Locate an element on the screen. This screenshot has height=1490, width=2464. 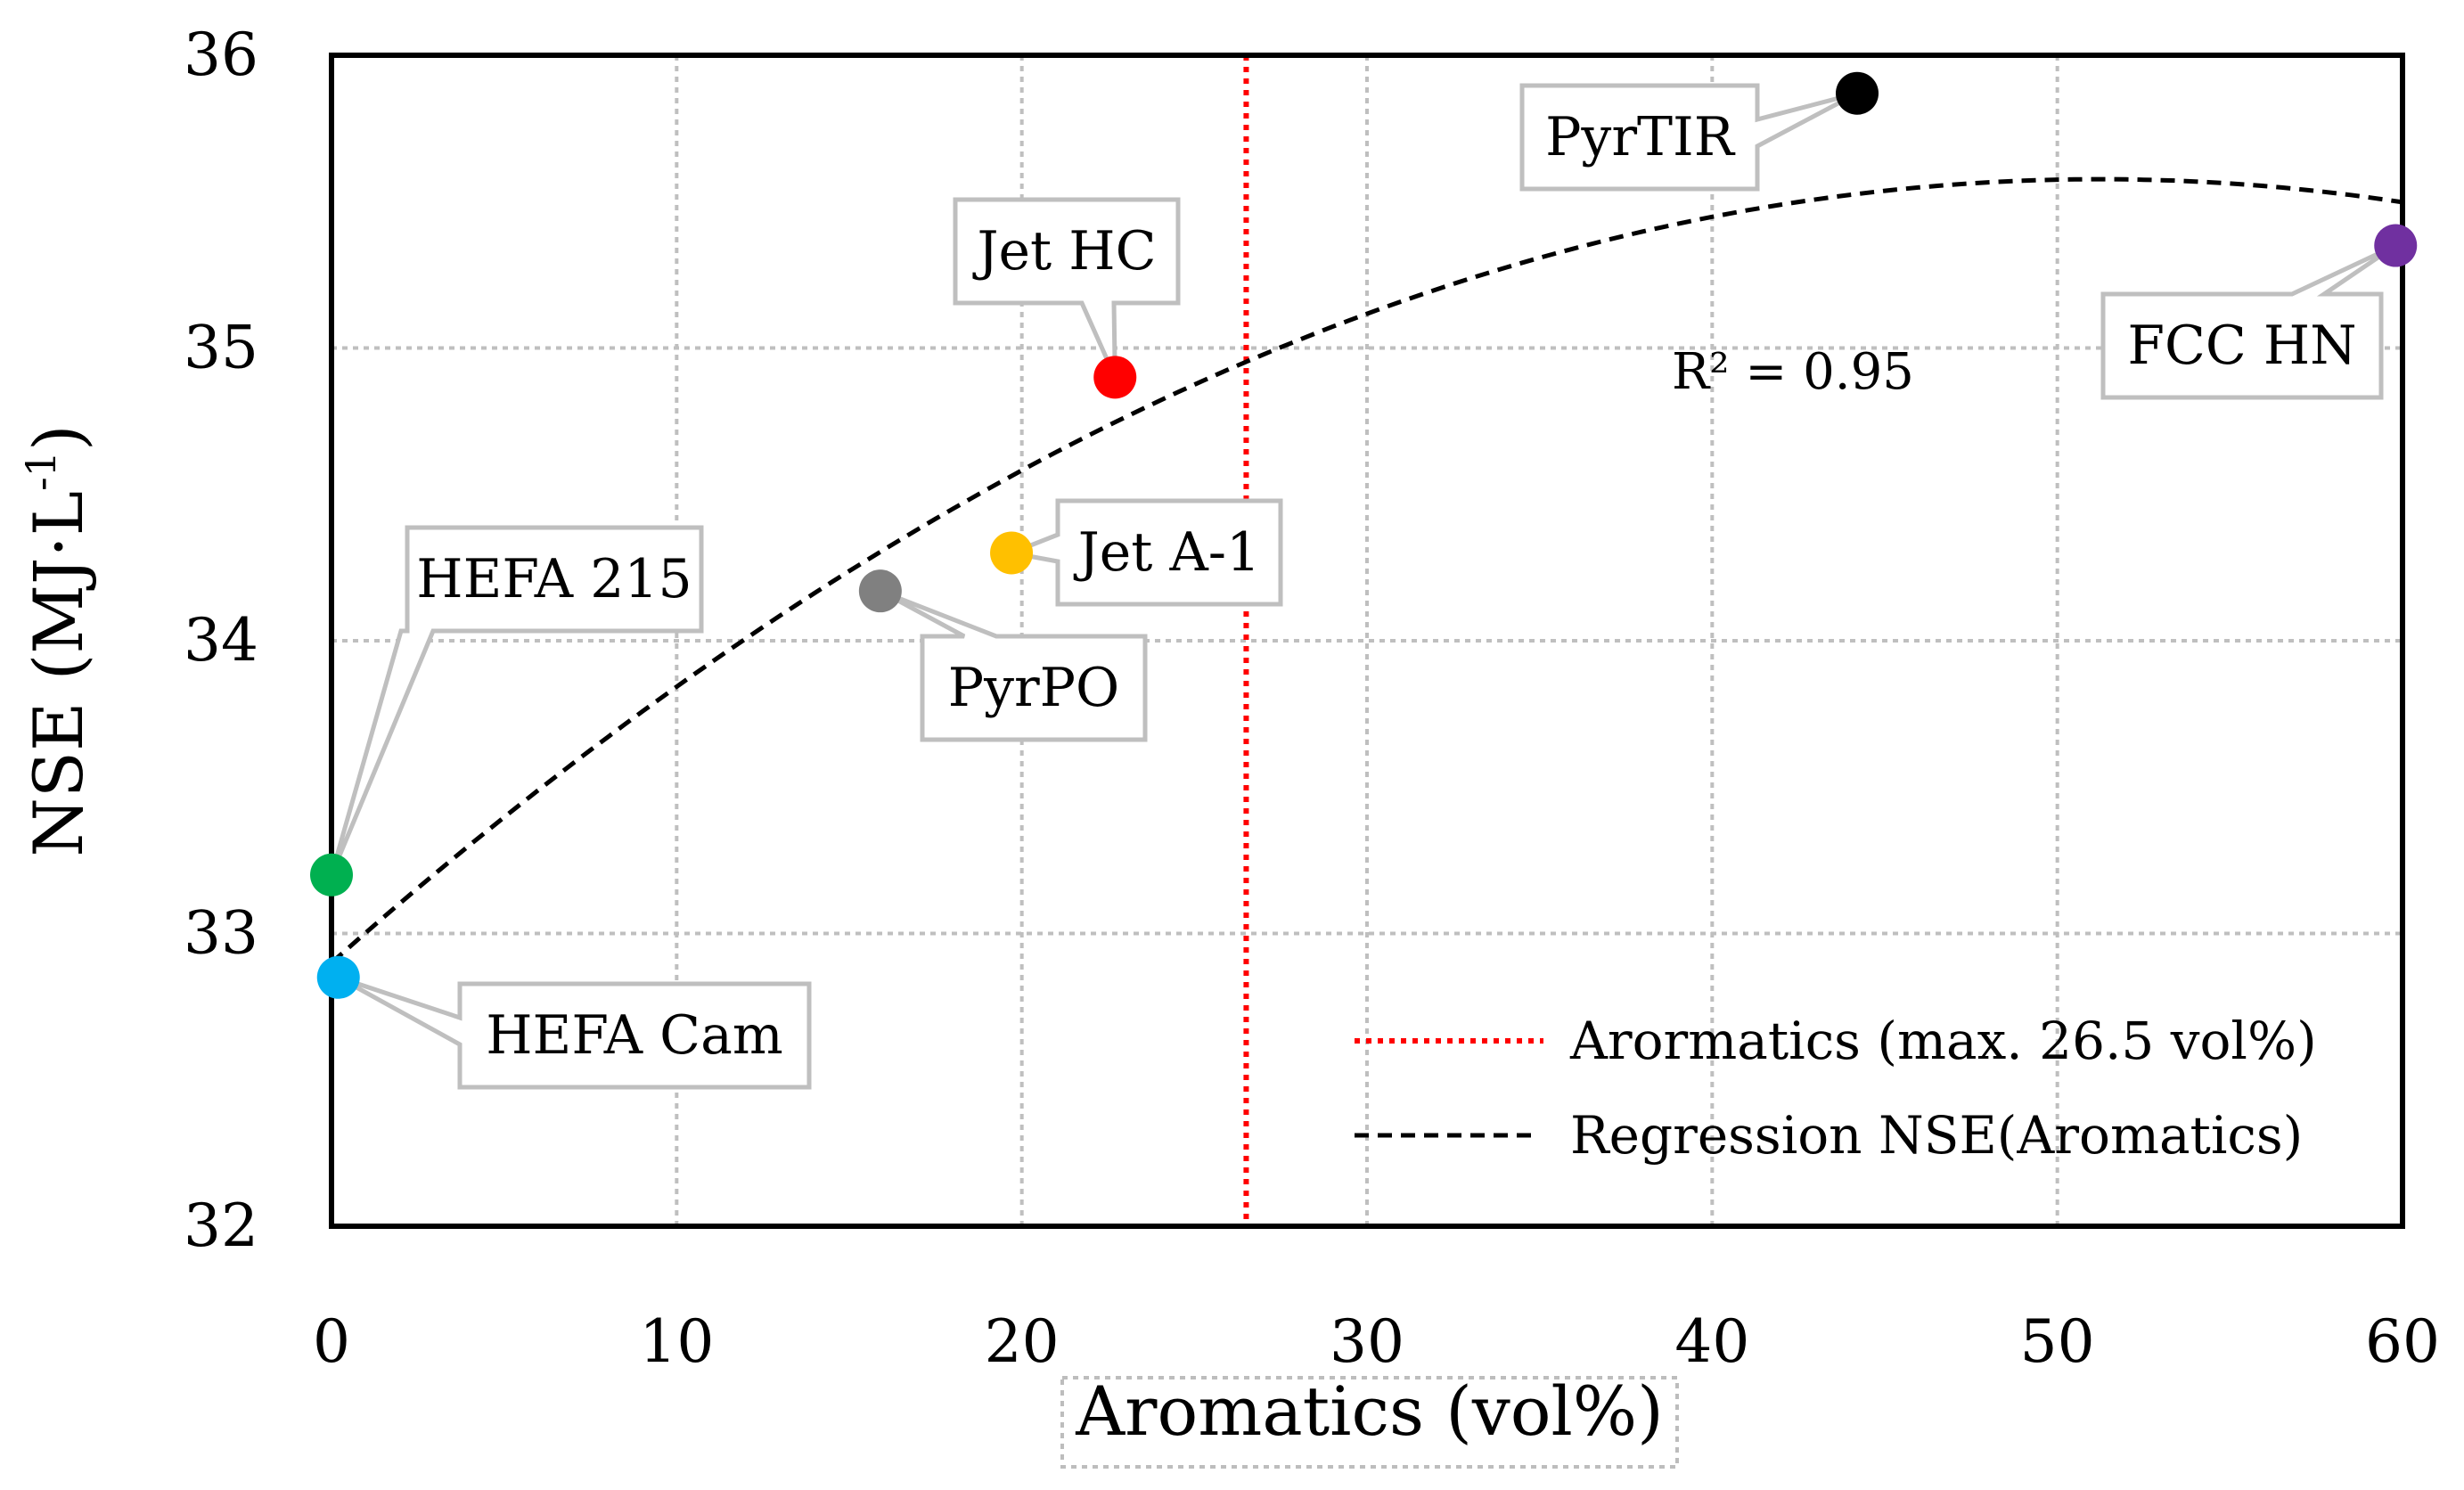
y-tick-label: 32 is located at coordinates (221, 1226).